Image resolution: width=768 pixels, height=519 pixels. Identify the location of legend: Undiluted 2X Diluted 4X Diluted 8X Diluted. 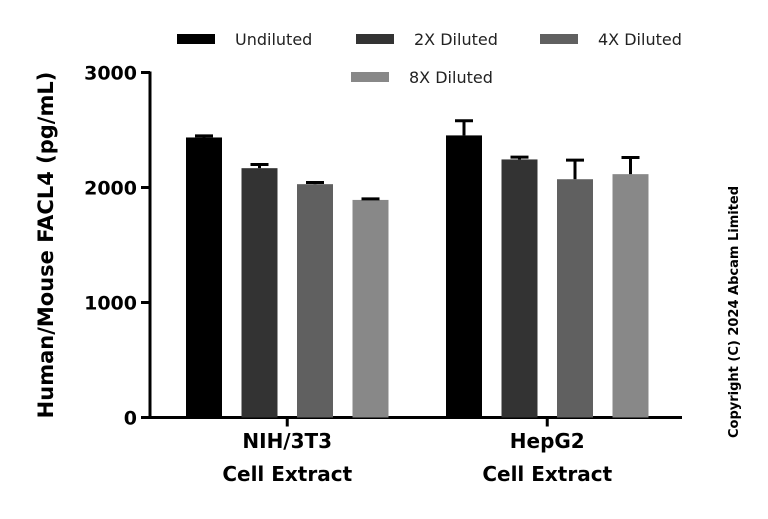
(429, 58).